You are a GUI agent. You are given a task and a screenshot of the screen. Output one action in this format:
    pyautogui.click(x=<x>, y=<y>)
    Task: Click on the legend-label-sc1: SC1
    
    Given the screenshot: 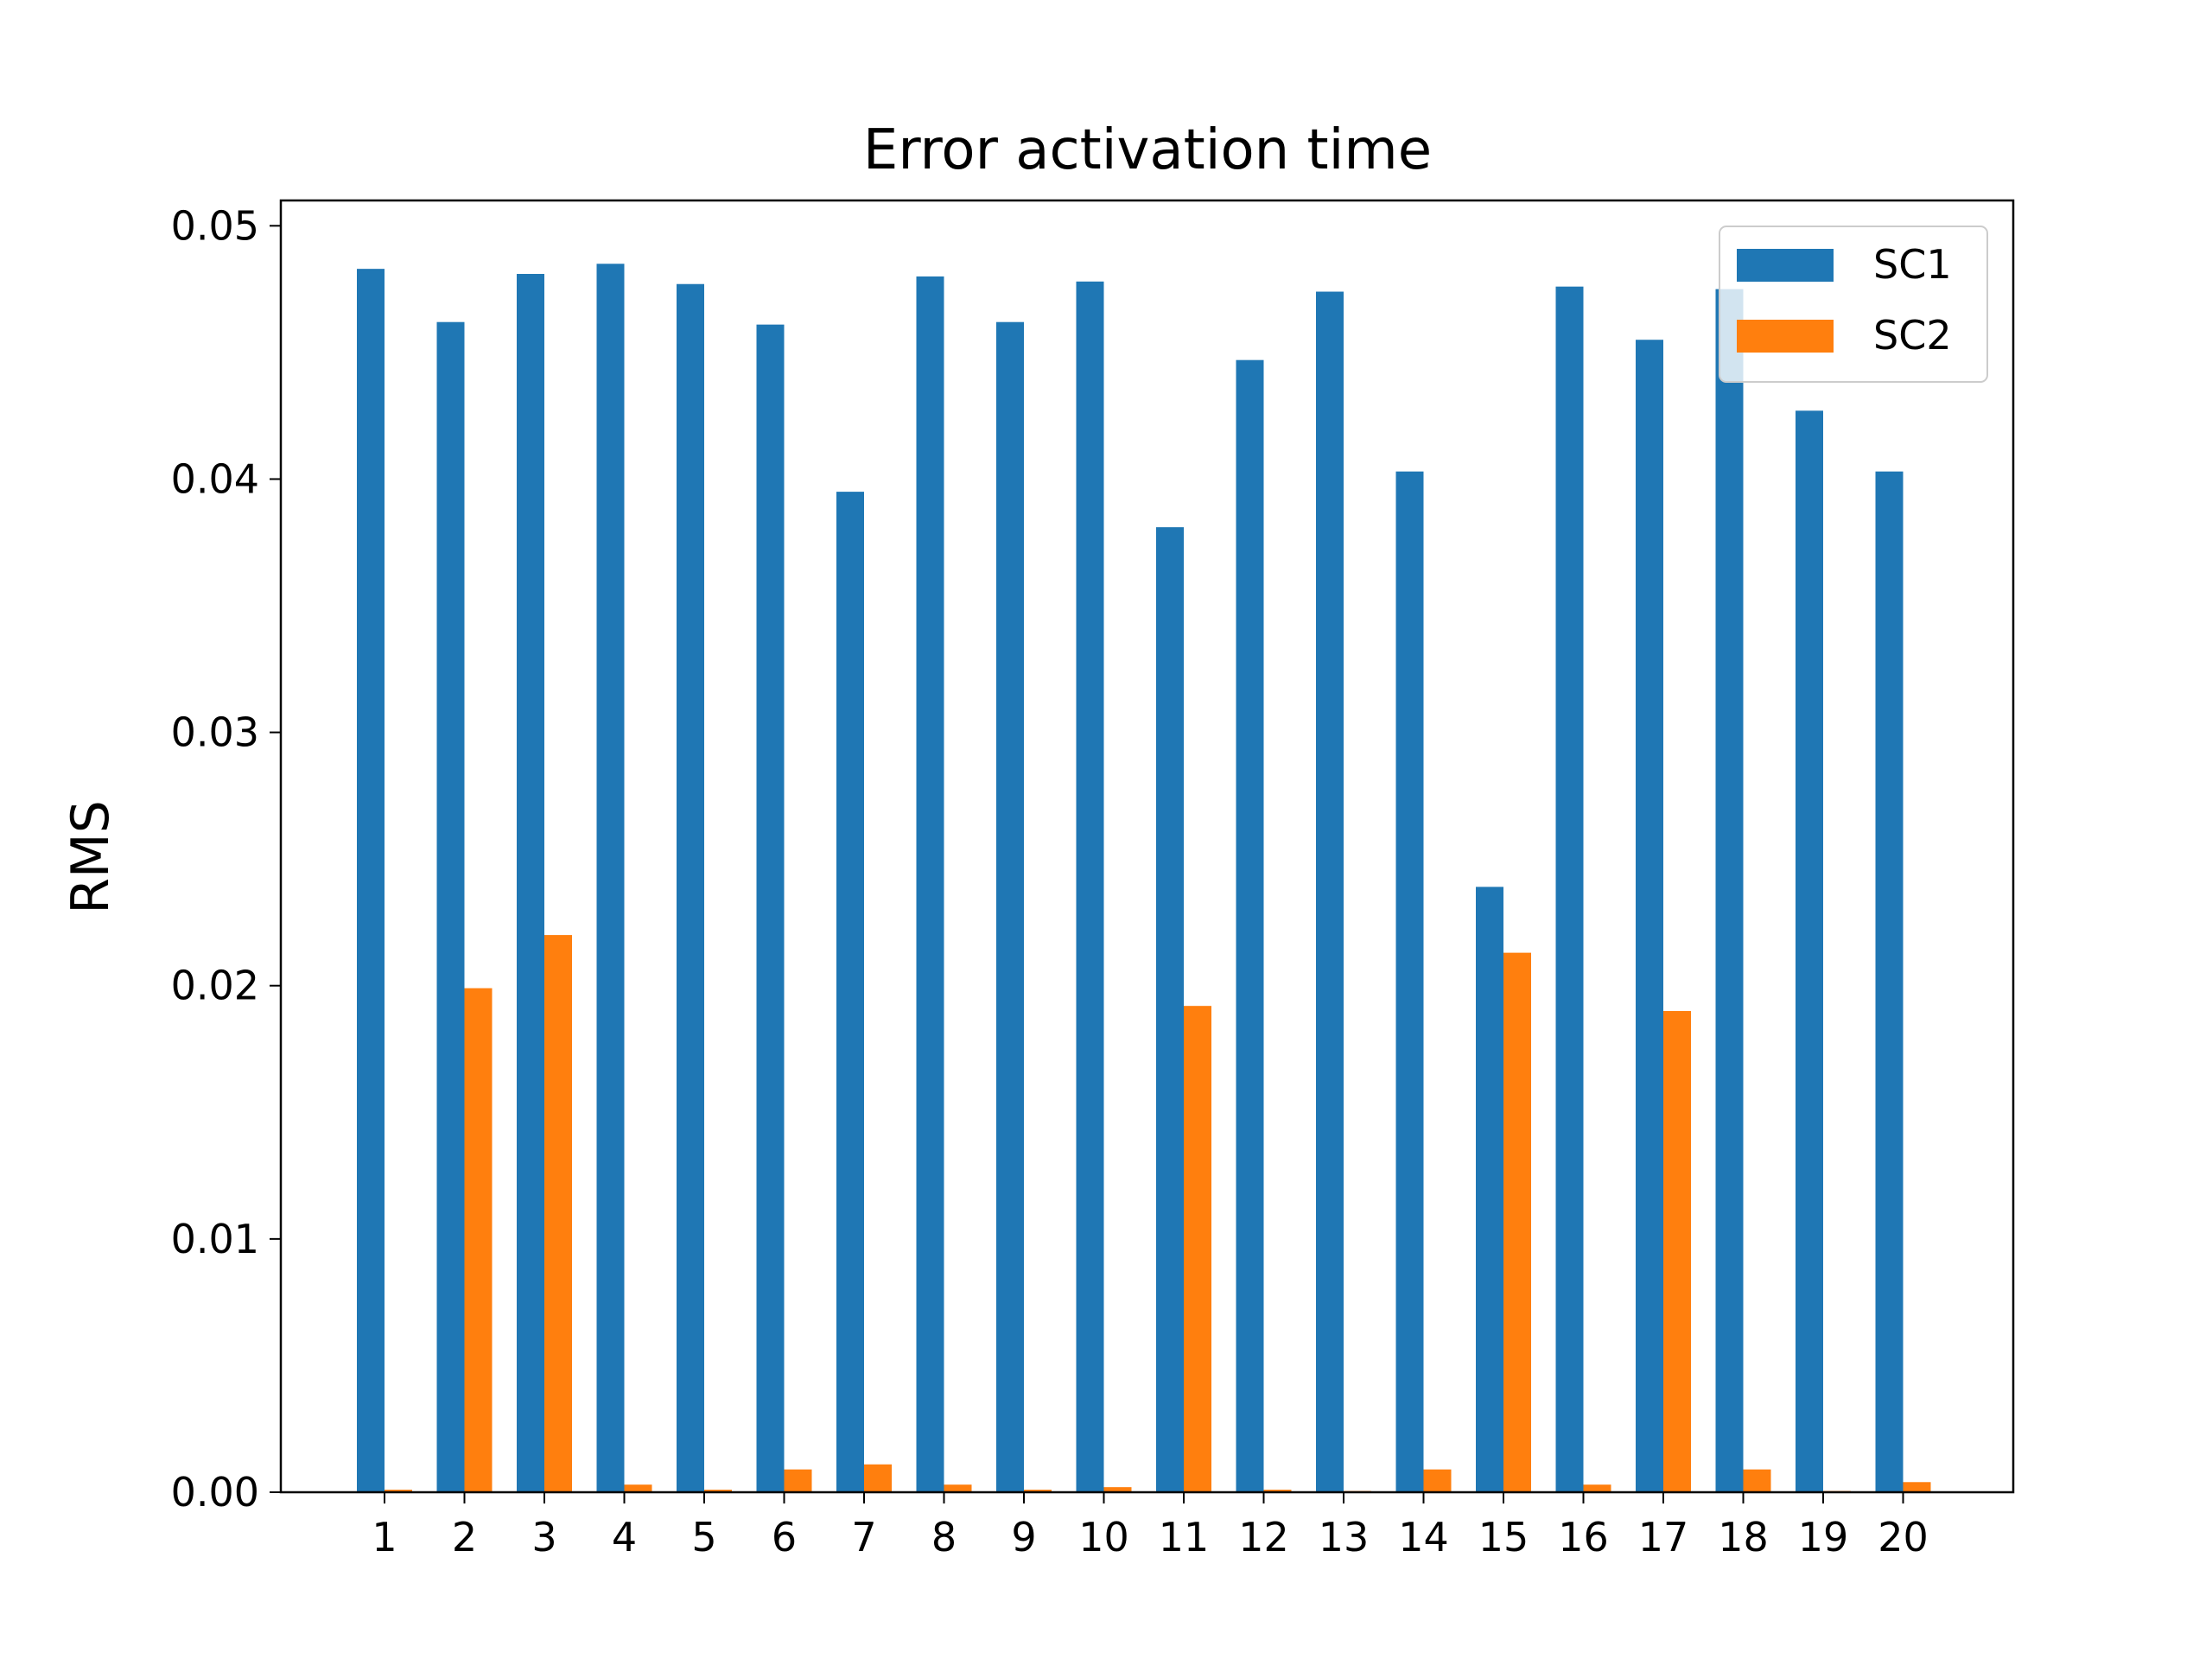 What is the action you would take?
    pyautogui.click(x=1912, y=264)
    